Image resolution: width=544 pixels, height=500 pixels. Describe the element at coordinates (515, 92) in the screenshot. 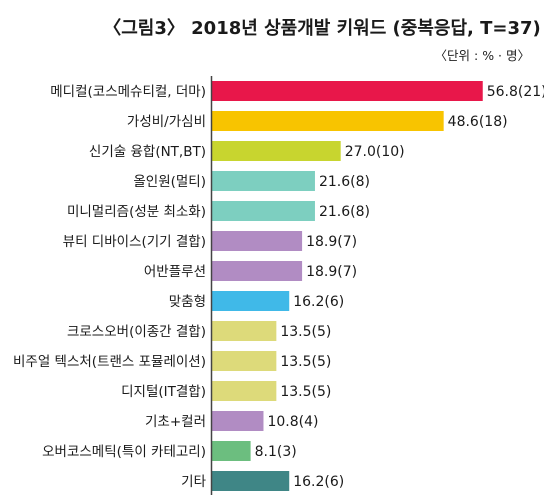

I see `data-label: 56.8(21)` at that location.